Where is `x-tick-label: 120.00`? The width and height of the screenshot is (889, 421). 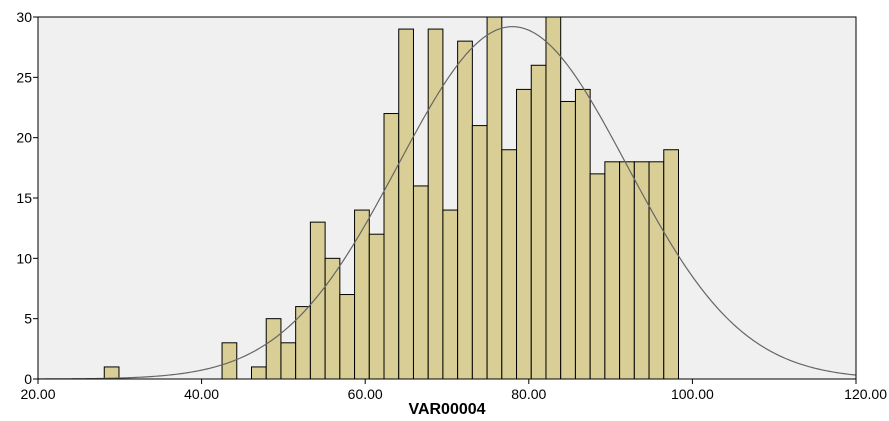 x-tick-label: 120.00 is located at coordinates (865, 394).